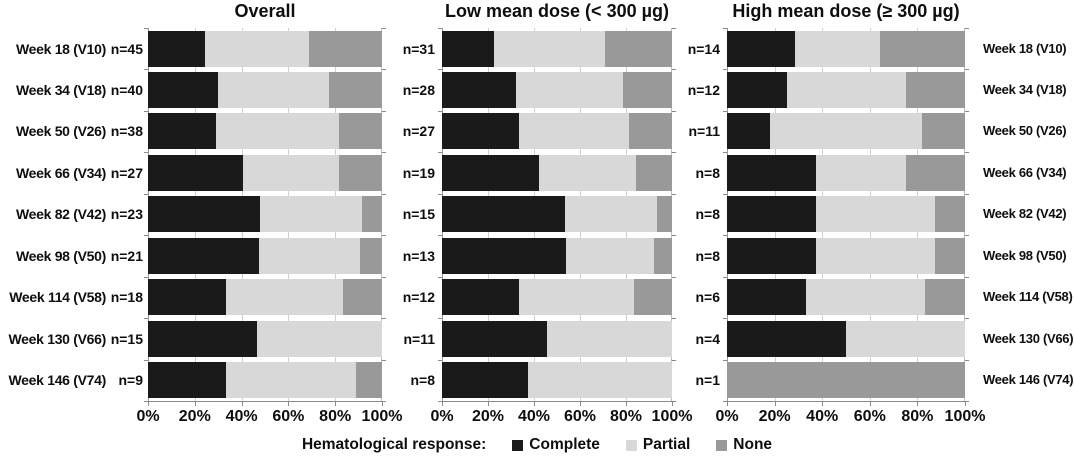 The height and width of the screenshot is (466, 1074). What do you see at coordinates (126, 89) in the screenshot?
I see `n-label: n=40` at bounding box center [126, 89].